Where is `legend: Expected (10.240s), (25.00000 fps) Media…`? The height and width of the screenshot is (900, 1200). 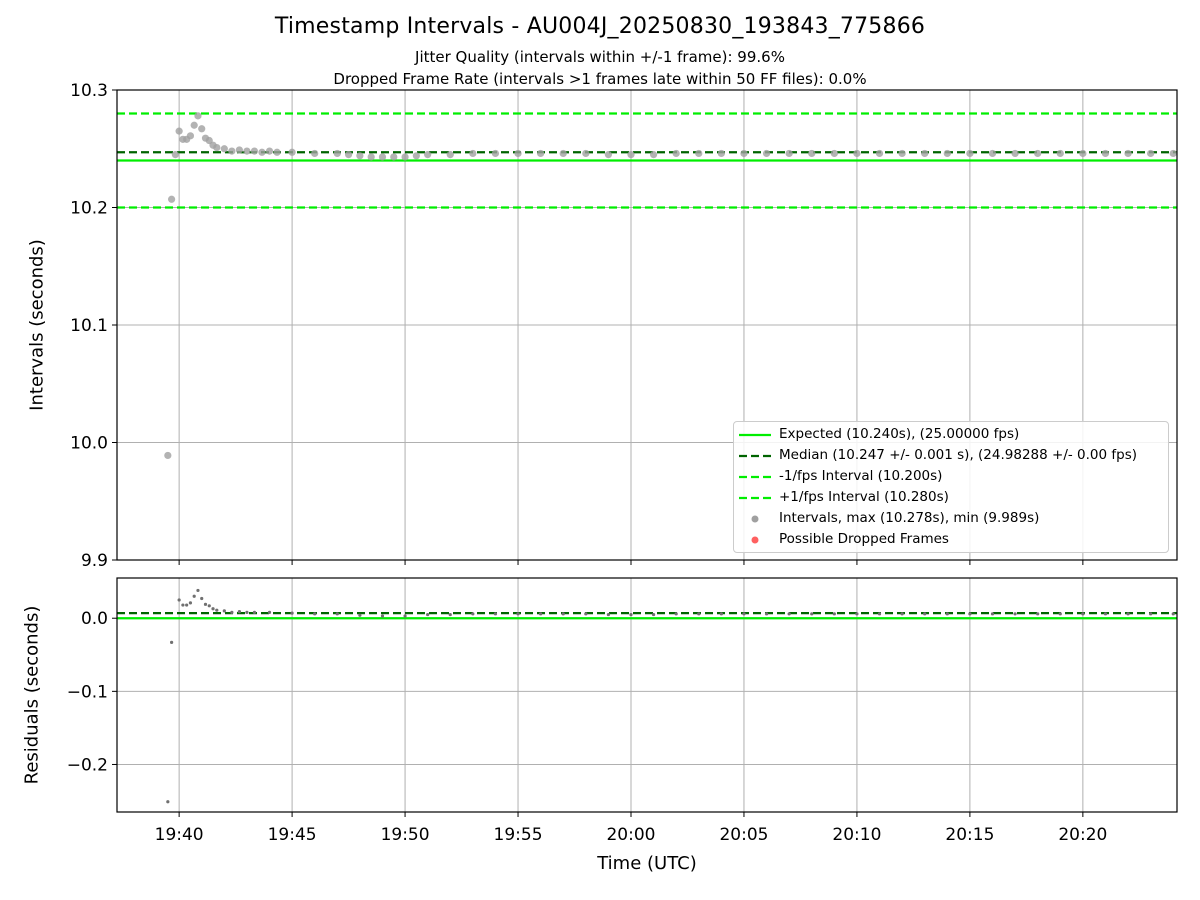 legend: Expected (10.240s), (25.00000 fps) Media… is located at coordinates (951, 487).